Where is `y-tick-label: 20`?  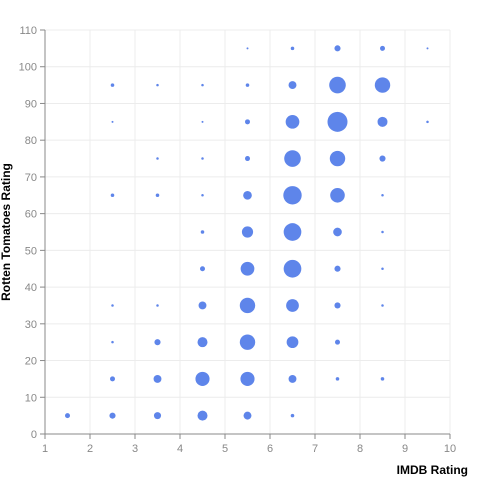 y-tick-label: 20 is located at coordinates (31, 362).